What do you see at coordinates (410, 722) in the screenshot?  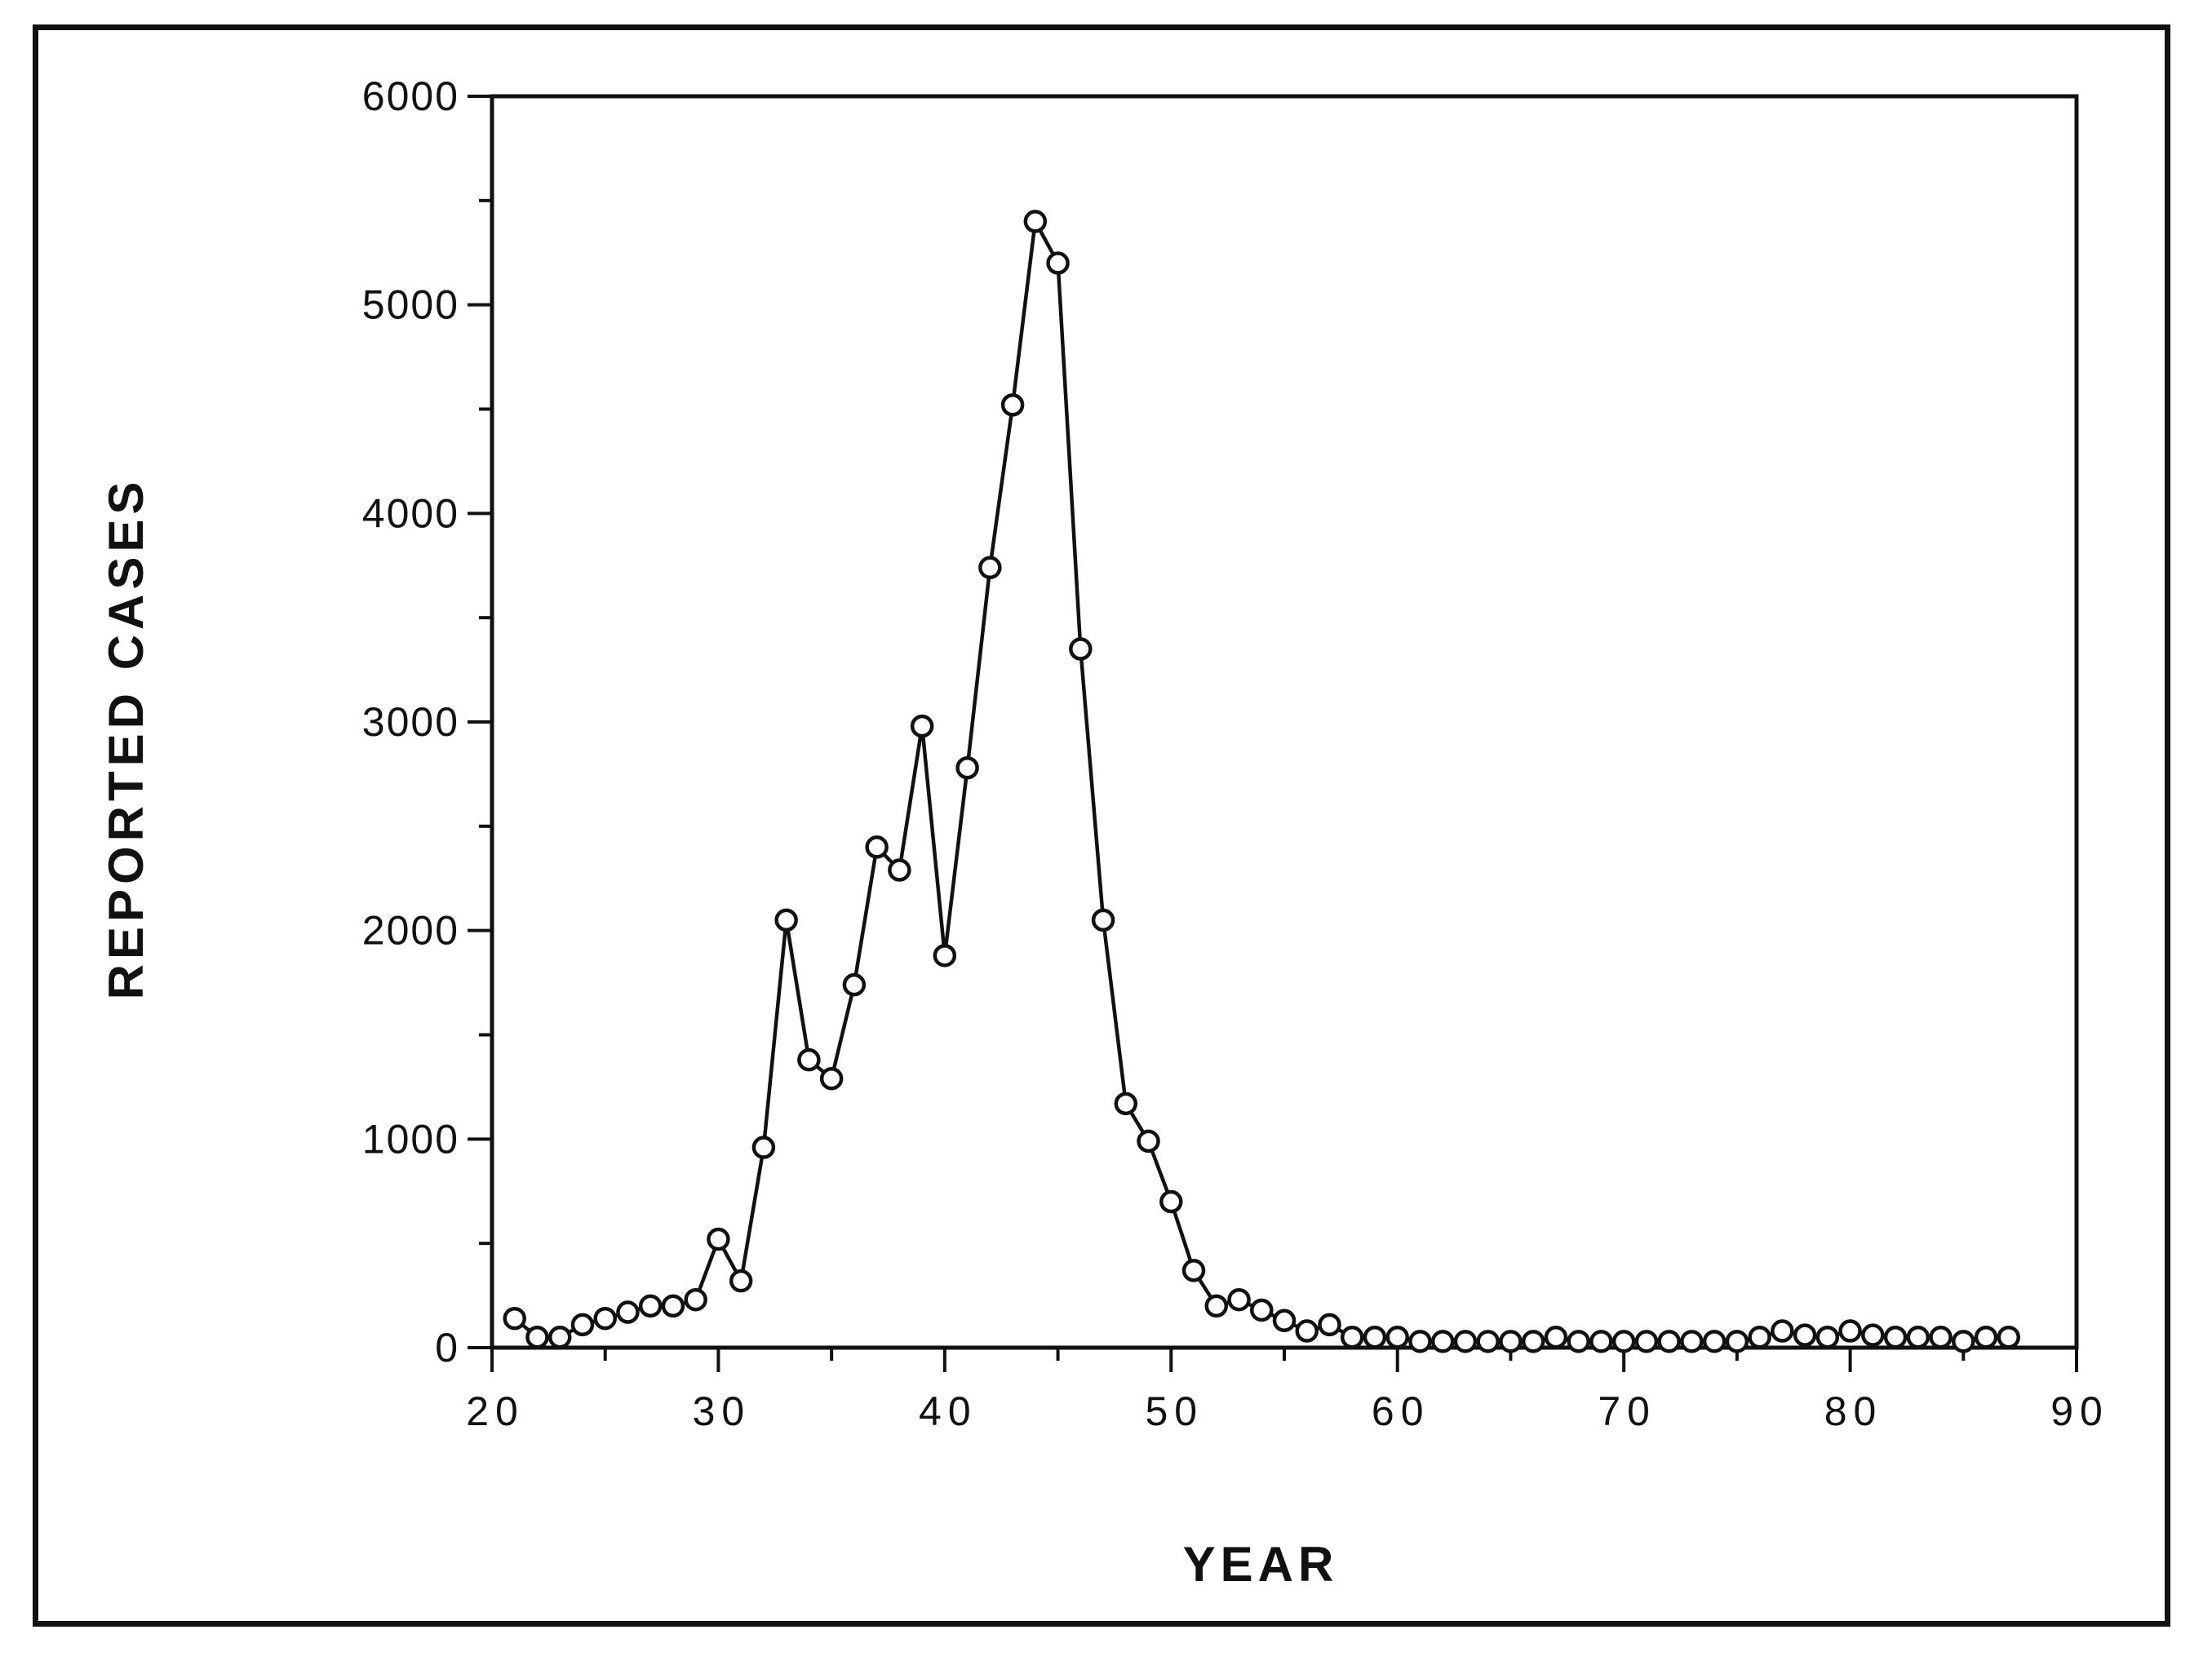 I see `y-tick-label: 3000` at bounding box center [410, 722].